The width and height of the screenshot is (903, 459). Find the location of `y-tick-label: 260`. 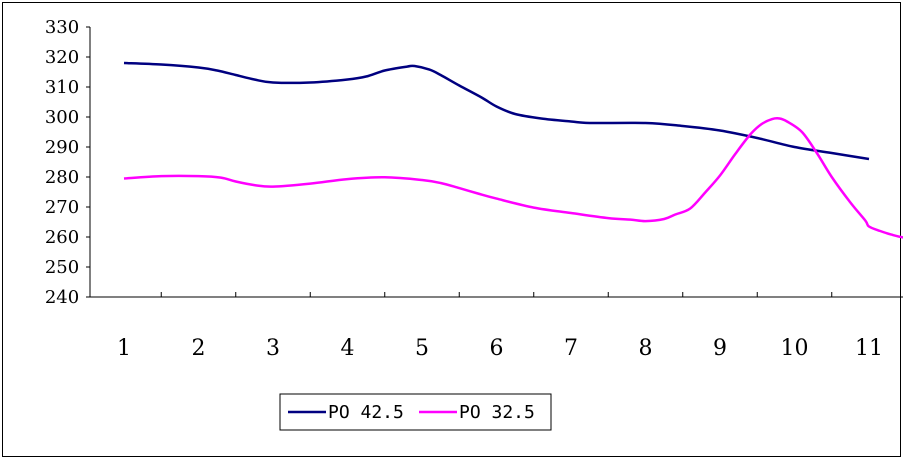

y-tick-label: 260 is located at coordinates (62, 237).